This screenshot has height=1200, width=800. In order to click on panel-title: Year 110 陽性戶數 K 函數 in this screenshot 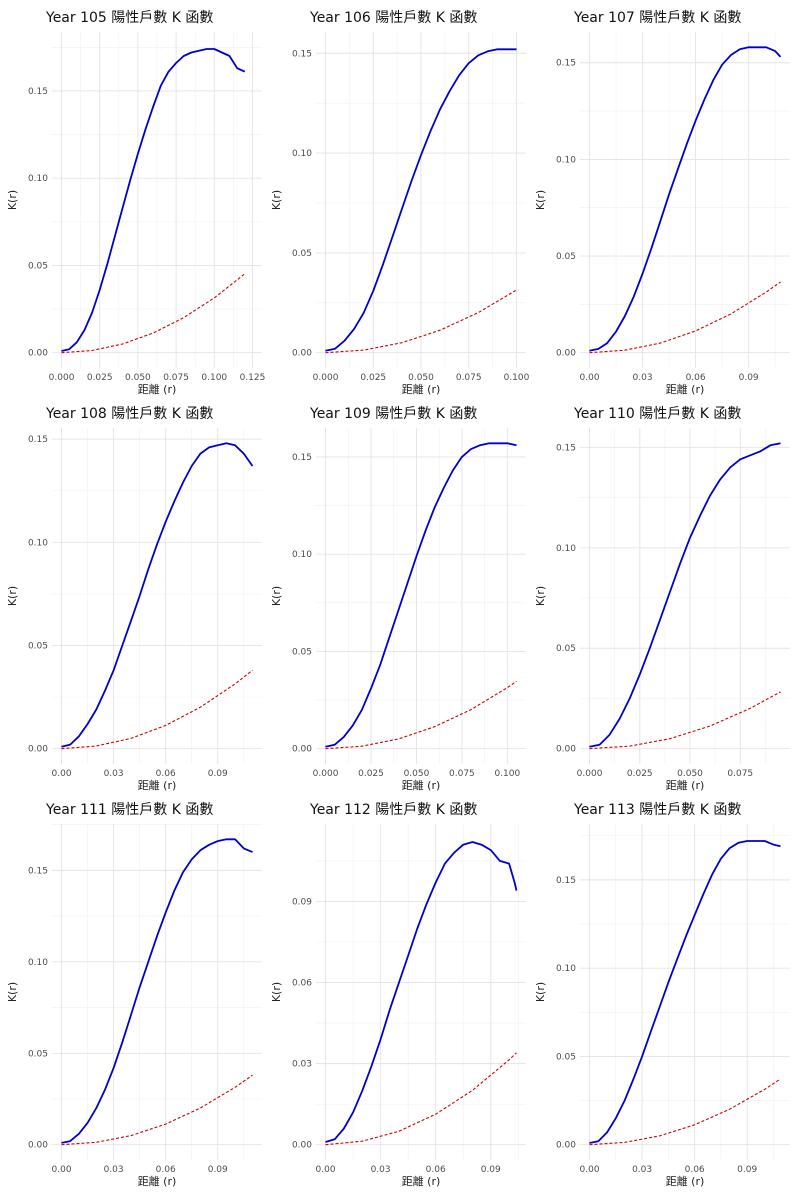, I will do `click(657, 414)`.